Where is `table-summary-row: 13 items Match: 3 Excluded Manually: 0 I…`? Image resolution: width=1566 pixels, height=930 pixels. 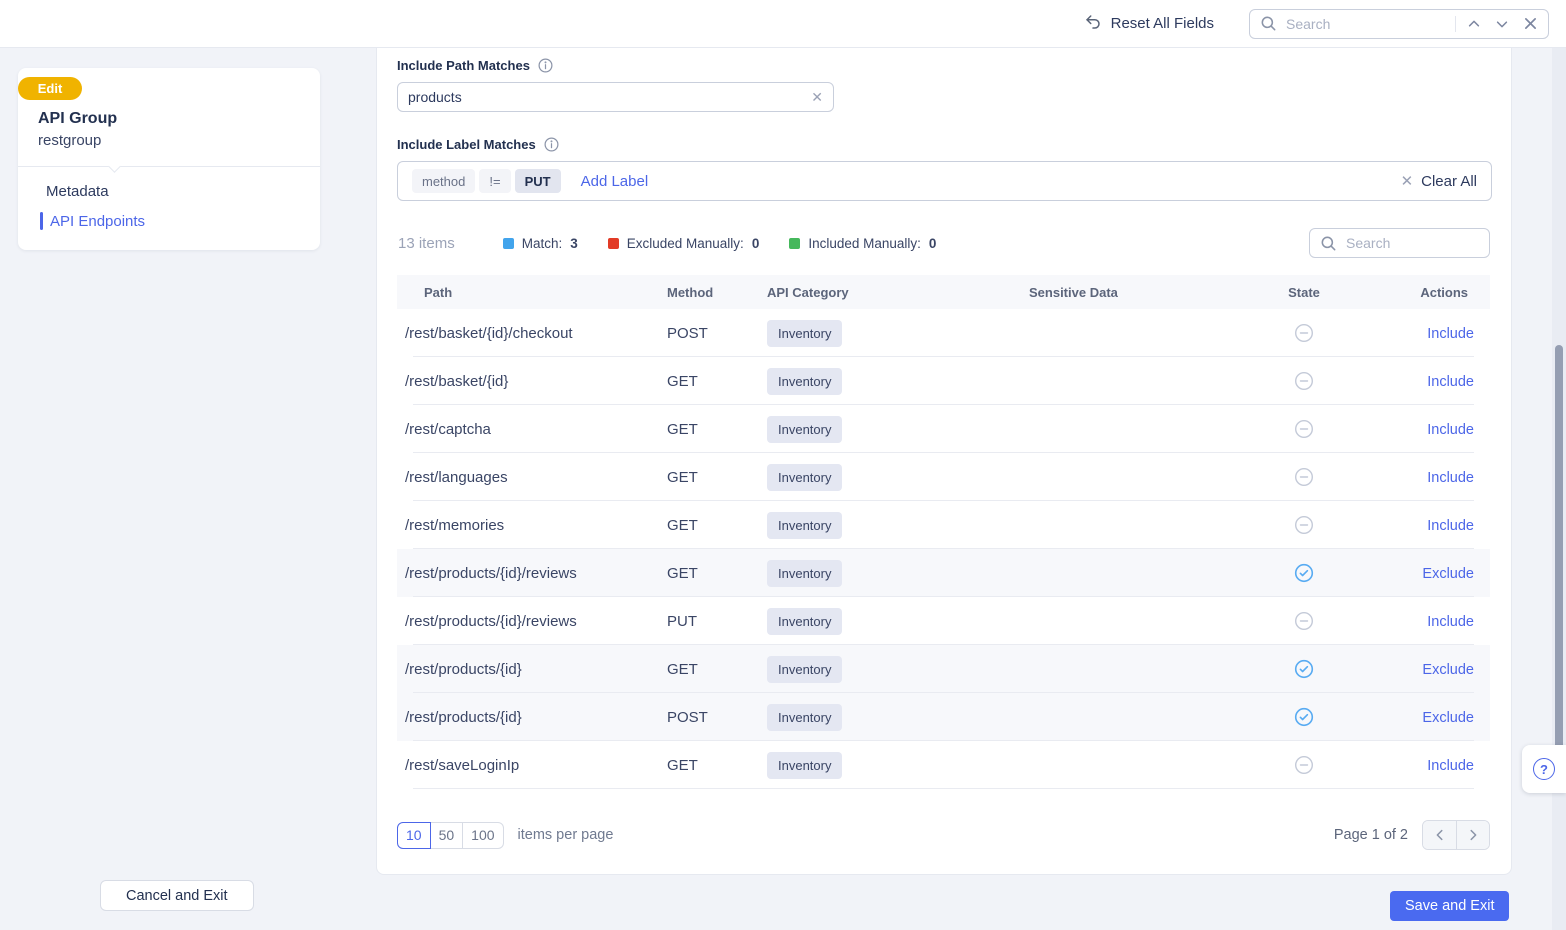 table-summary-row: 13 items Match: 3 Excluded Manually: 0 I… is located at coordinates (943, 243).